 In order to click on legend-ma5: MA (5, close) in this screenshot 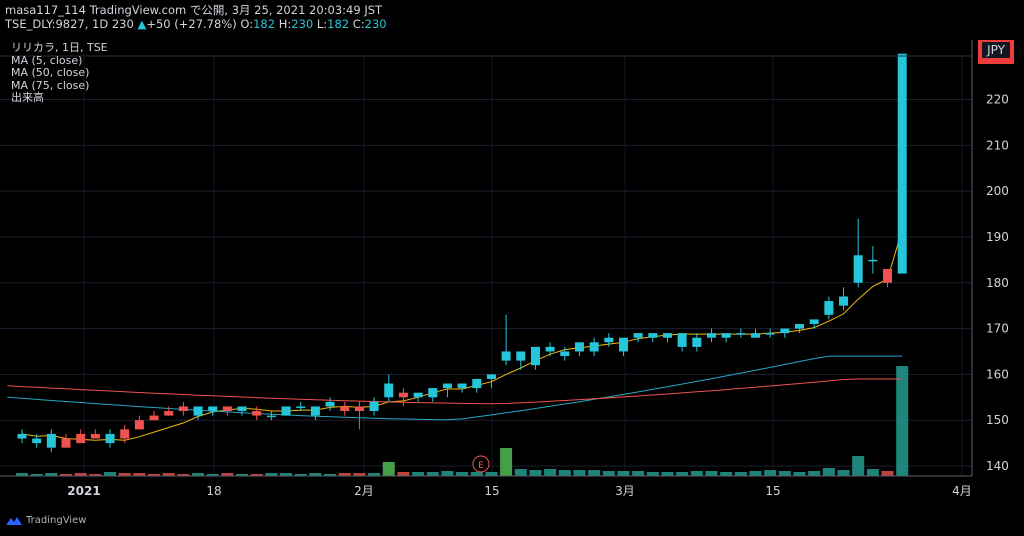, I will do `click(47, 60)`.